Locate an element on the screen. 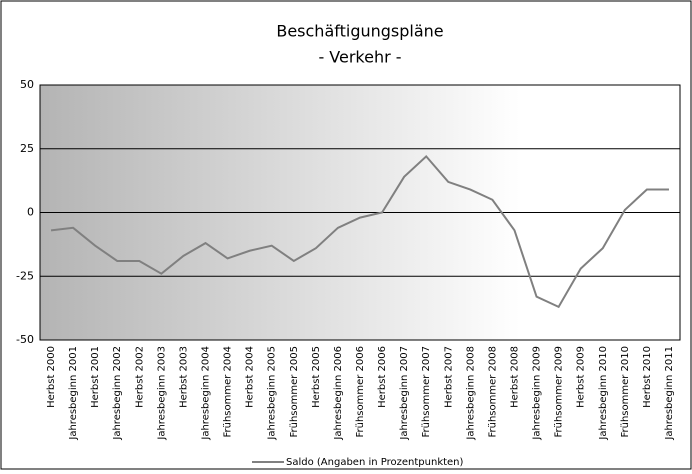 This screenshot has height=474, width=692. x-tick-label: Jahresbeginn 2001 is located at coordinates (73, 393).